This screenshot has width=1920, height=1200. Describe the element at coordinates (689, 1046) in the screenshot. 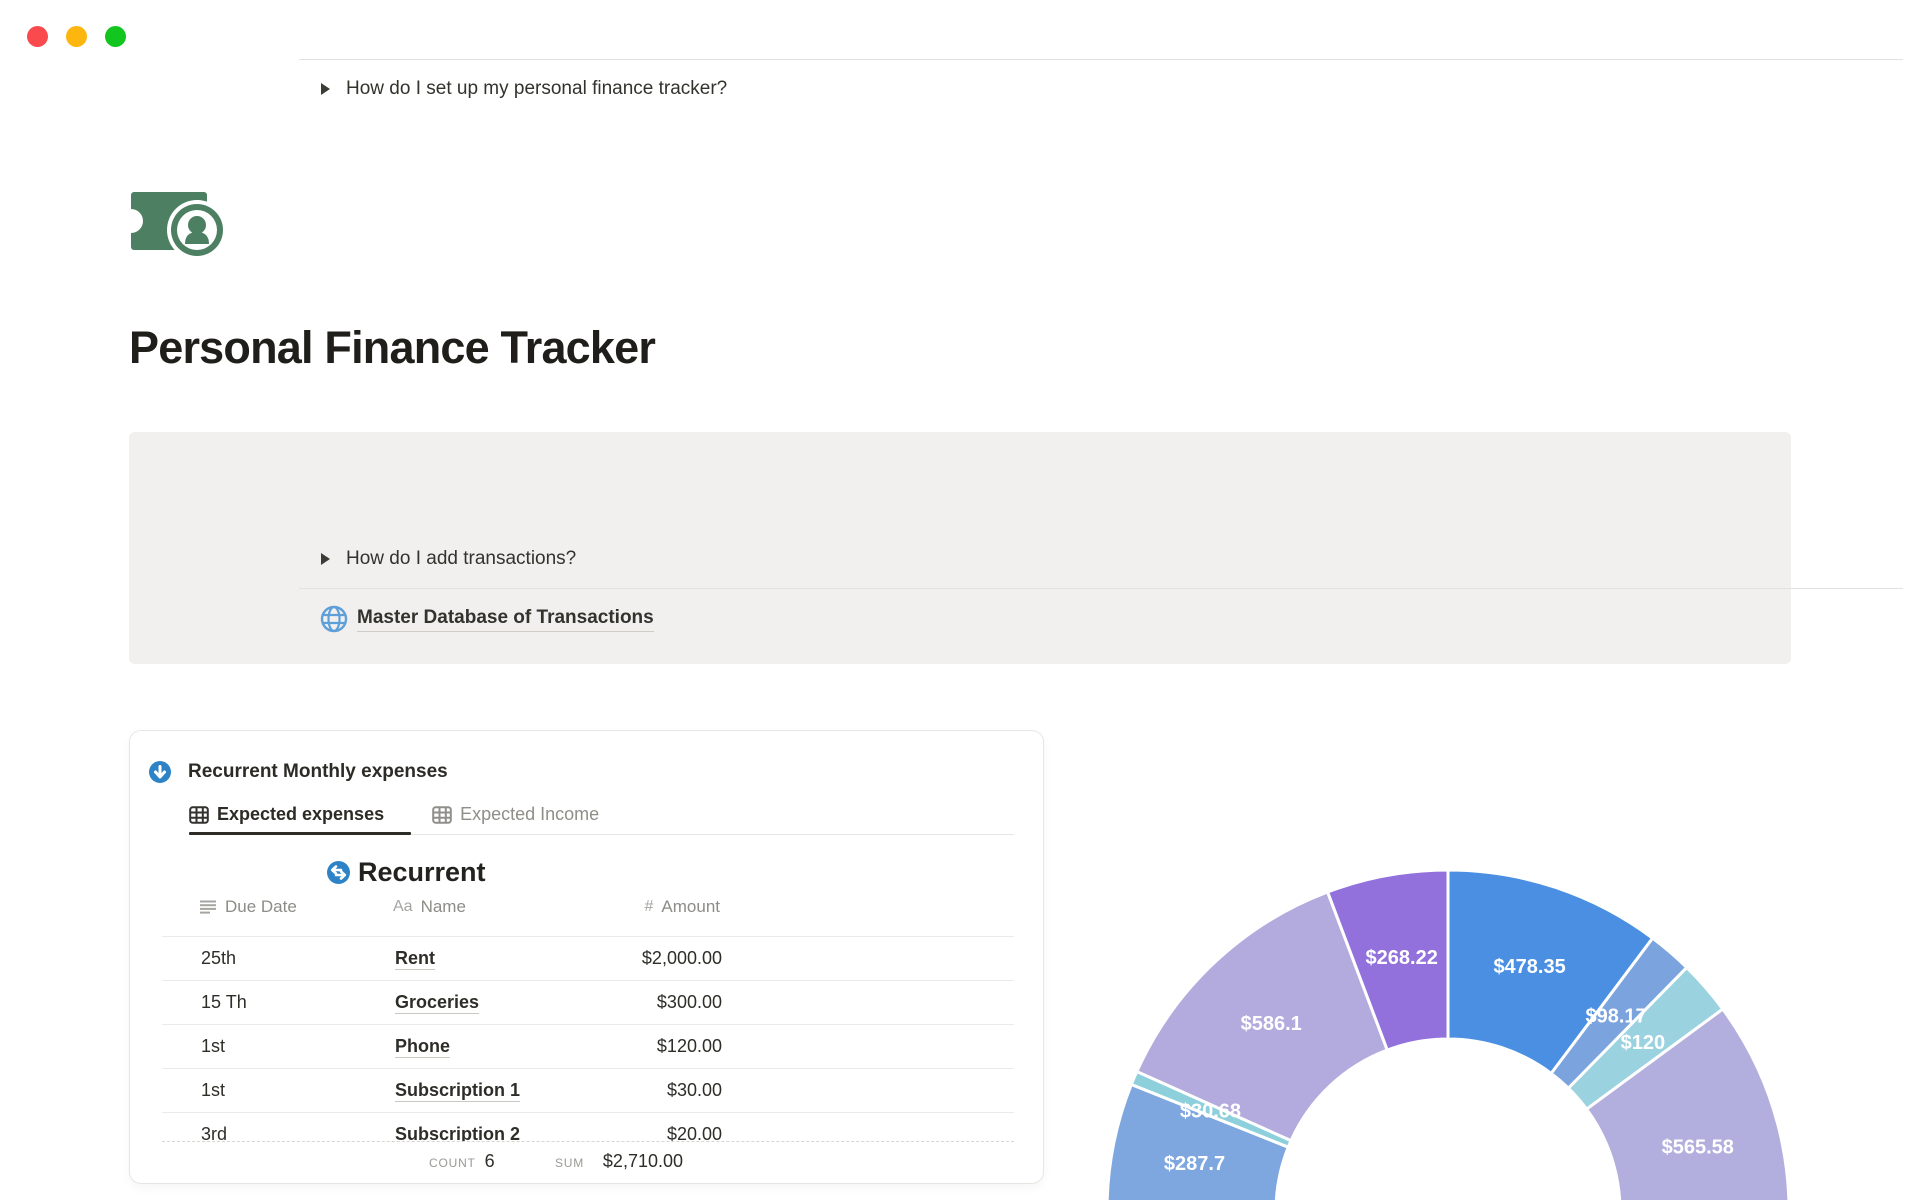

I see `cell-amount: $120.00` at that location.